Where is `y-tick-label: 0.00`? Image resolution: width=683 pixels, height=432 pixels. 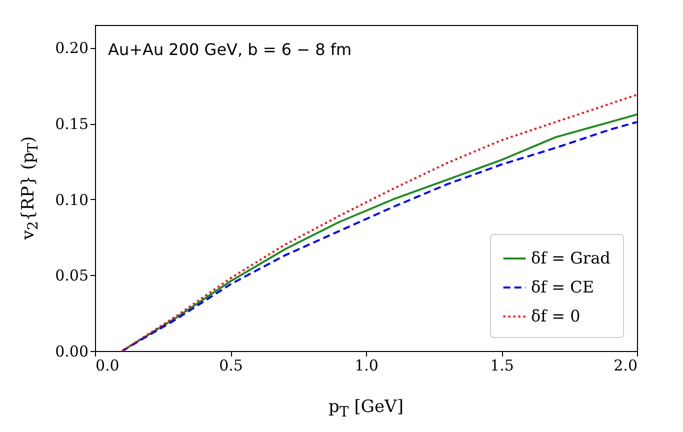
y-tick-label: 0.00 is located at coordinates (71, 351).